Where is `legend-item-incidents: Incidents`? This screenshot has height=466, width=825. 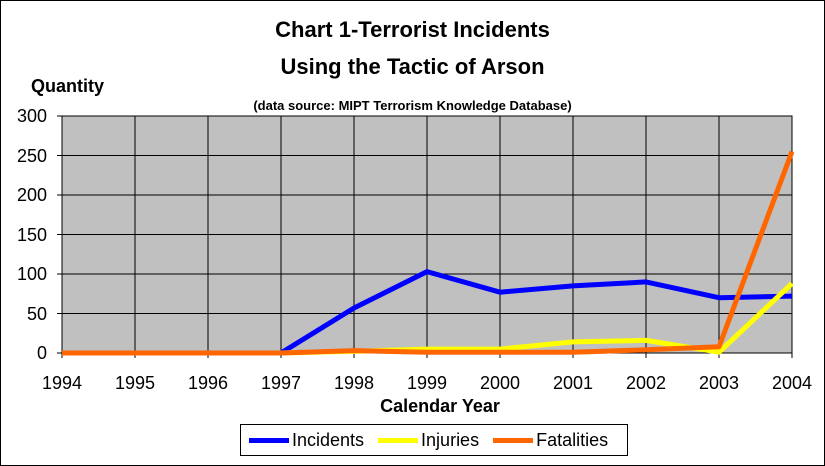 legend-item-incidents: Incidents is located at coordinates (306, 440).